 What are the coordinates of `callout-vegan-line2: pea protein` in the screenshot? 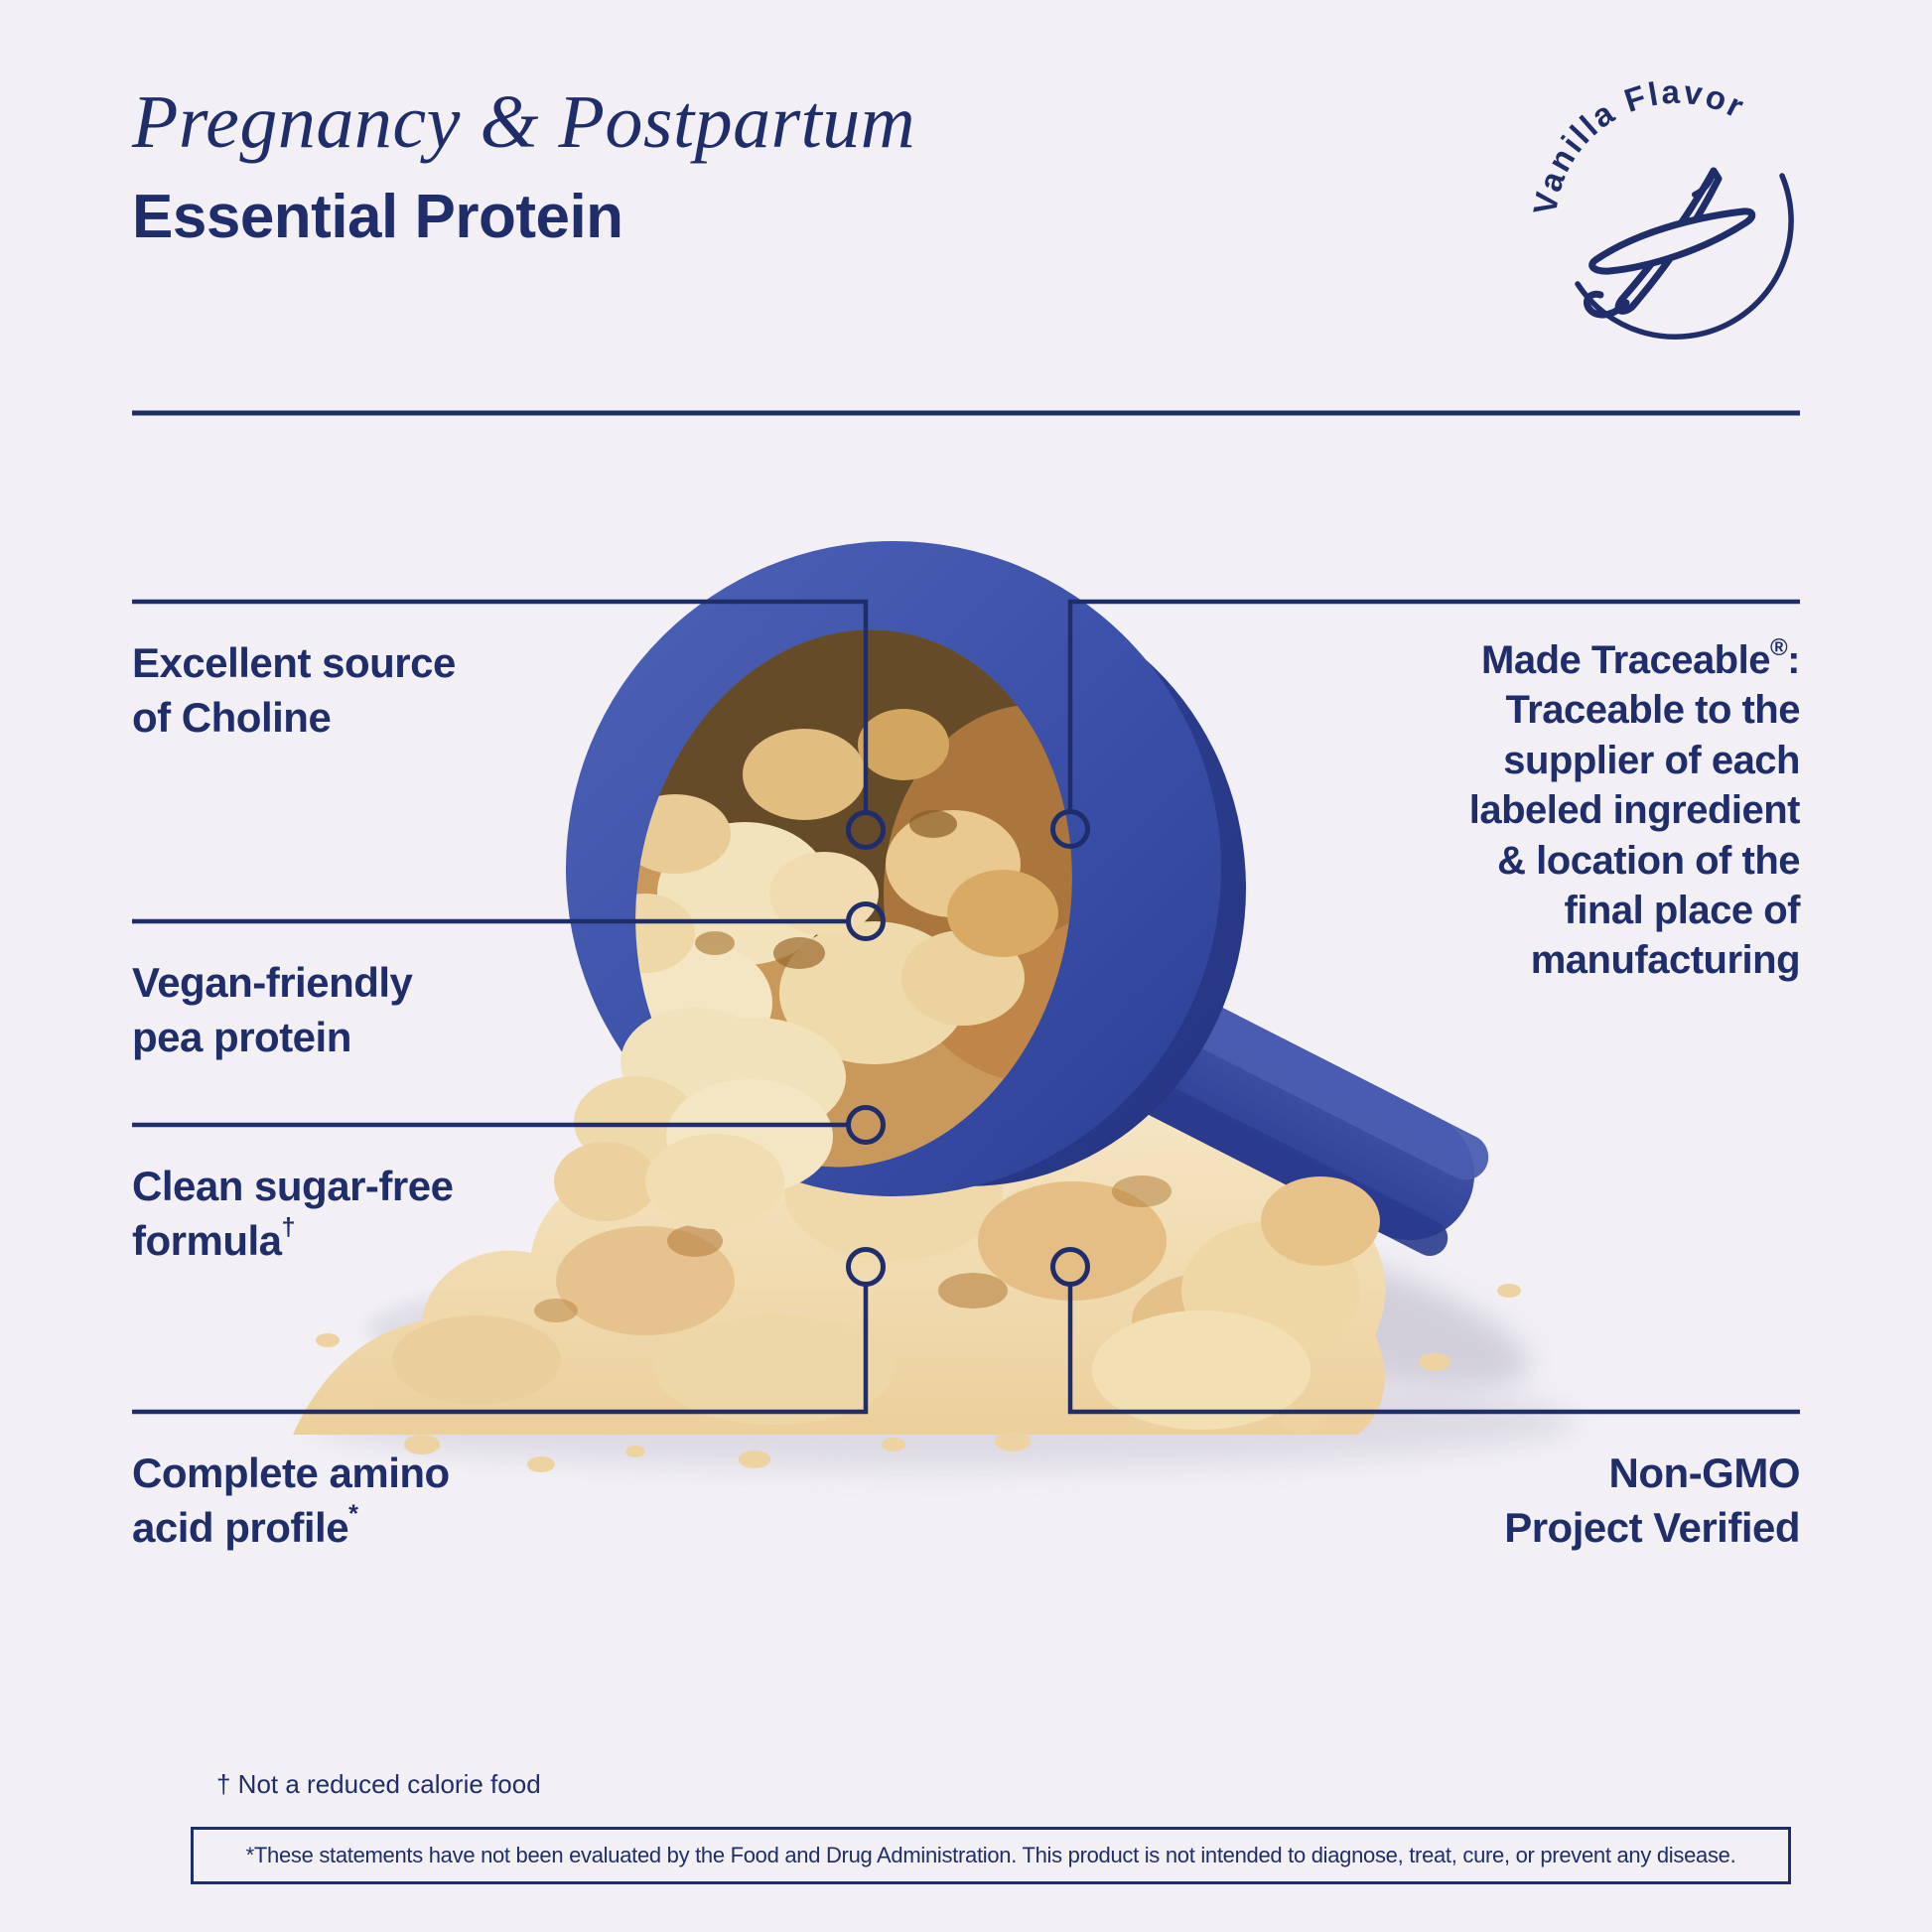 It's located at (241, 1037).